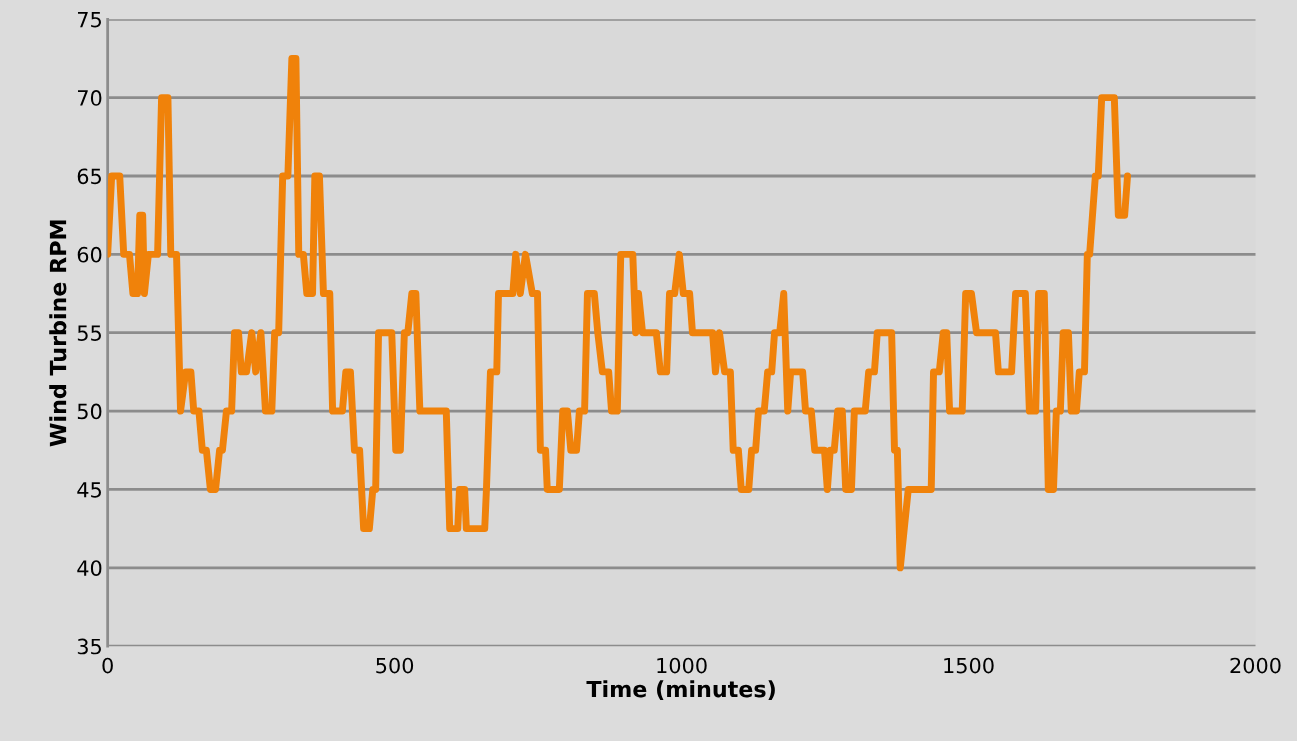 This screenshot has width=1297, height=741. I want to click on x-axis-title: Time (minutes), so click(680, 690).